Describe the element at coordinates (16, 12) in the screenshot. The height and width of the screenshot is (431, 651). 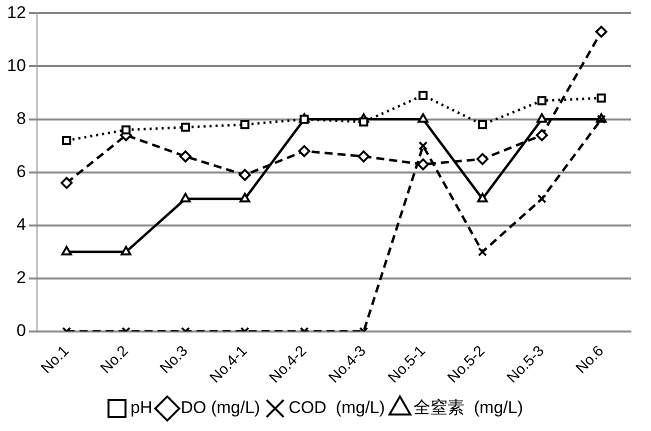
I see `y-tick-label: 12` at that location.